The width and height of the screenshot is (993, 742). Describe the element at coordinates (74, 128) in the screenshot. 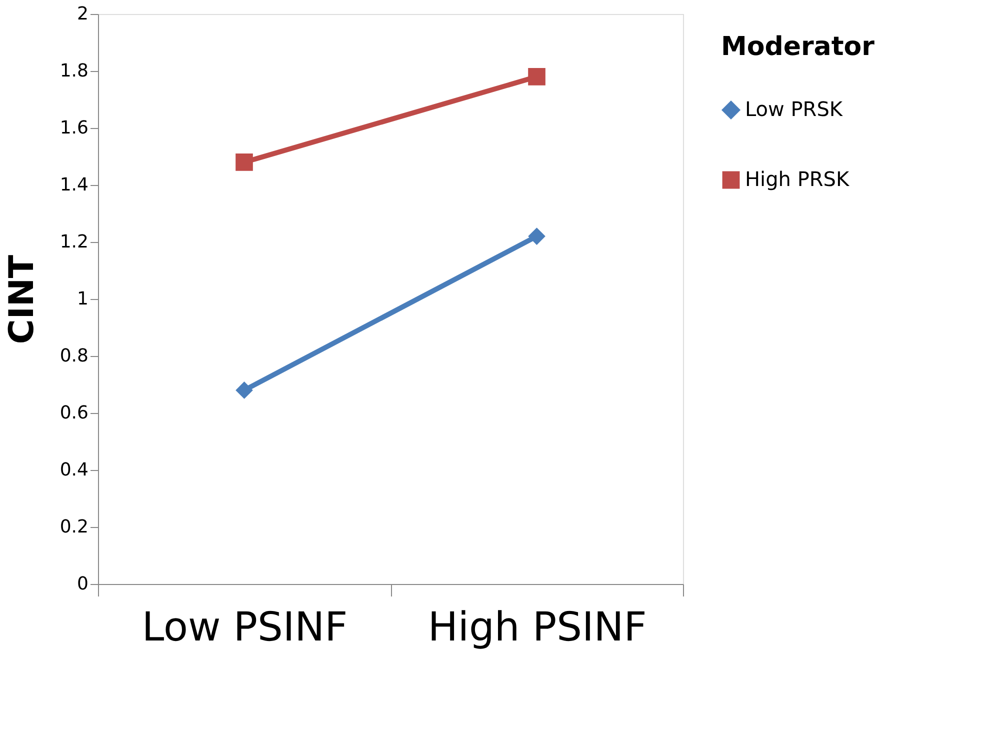

I see `y-tick-label: 1.6` at that location.